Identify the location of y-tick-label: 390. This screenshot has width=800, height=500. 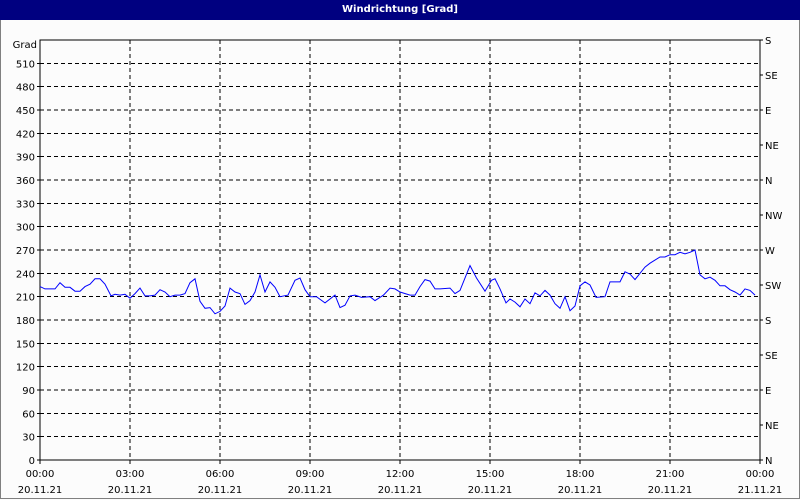
(25, 158).